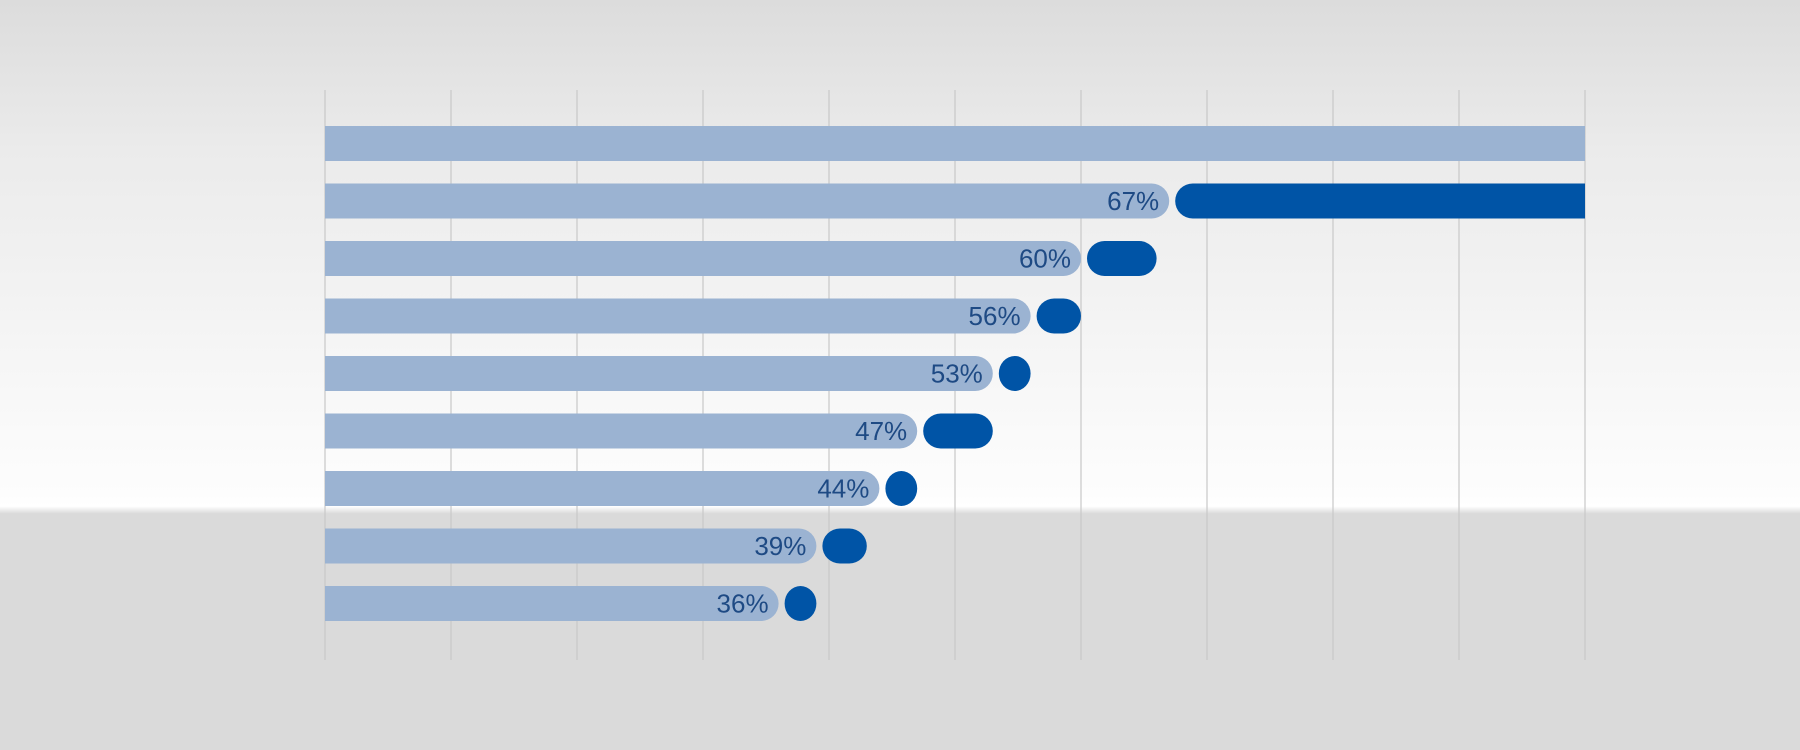  I want to click on value-label-3: 56%, so click(995, 316).